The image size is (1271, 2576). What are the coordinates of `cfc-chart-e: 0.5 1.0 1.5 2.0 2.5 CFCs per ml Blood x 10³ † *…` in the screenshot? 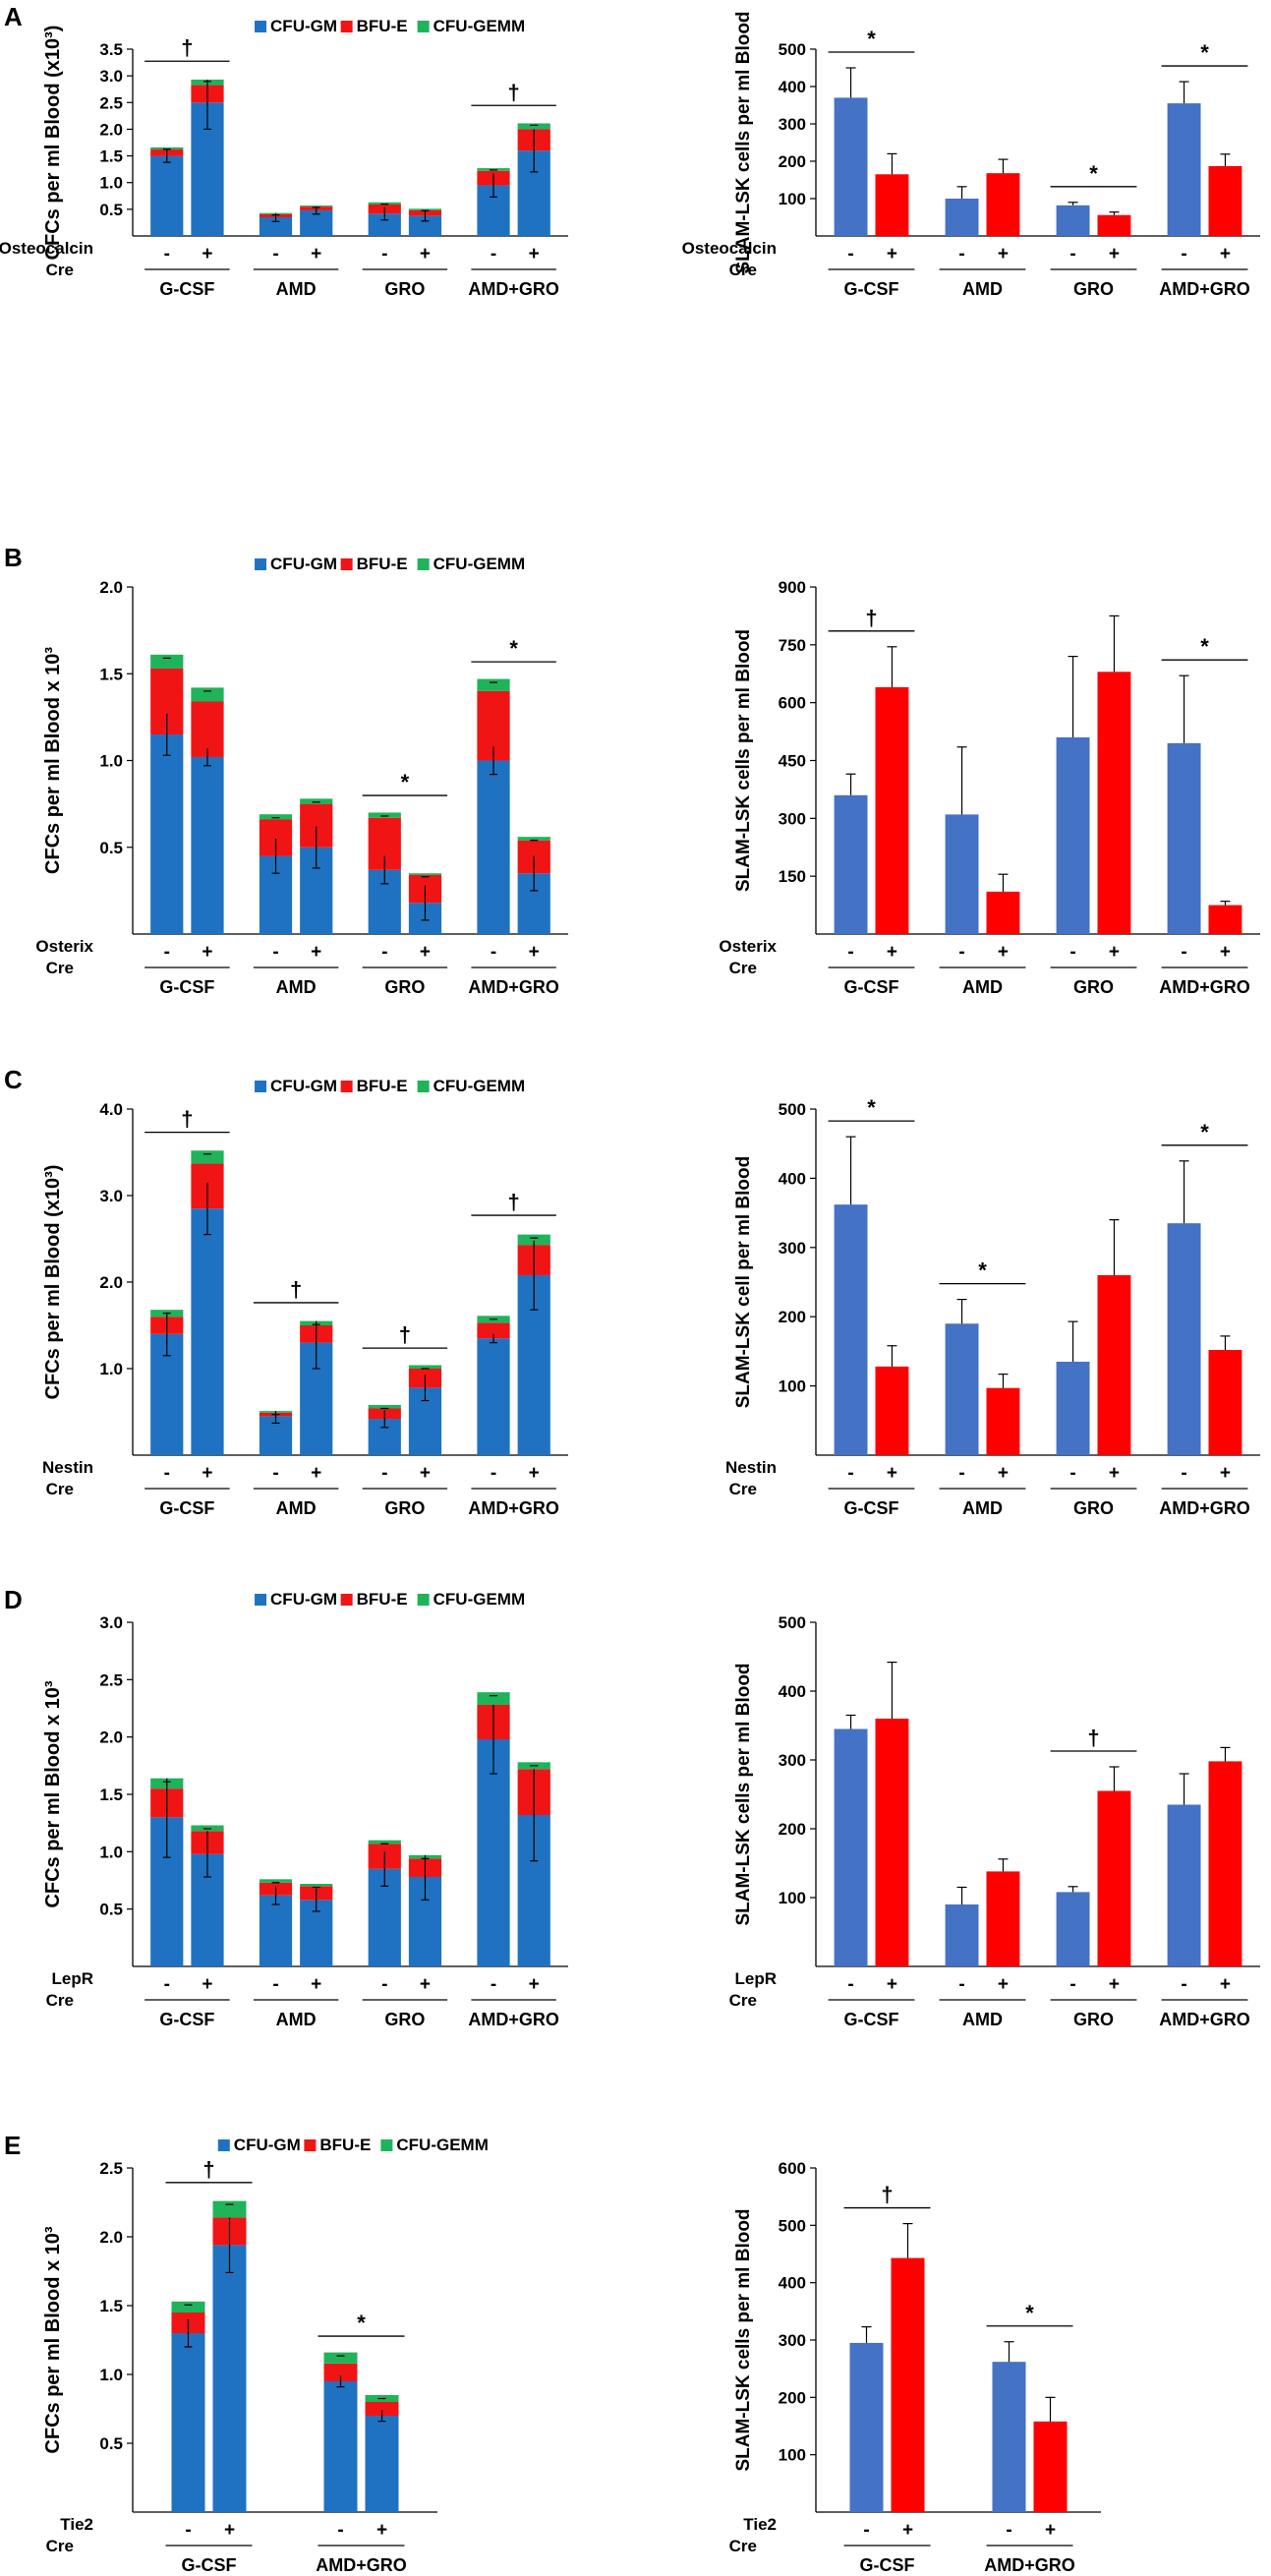 It's located at (266, 2355).